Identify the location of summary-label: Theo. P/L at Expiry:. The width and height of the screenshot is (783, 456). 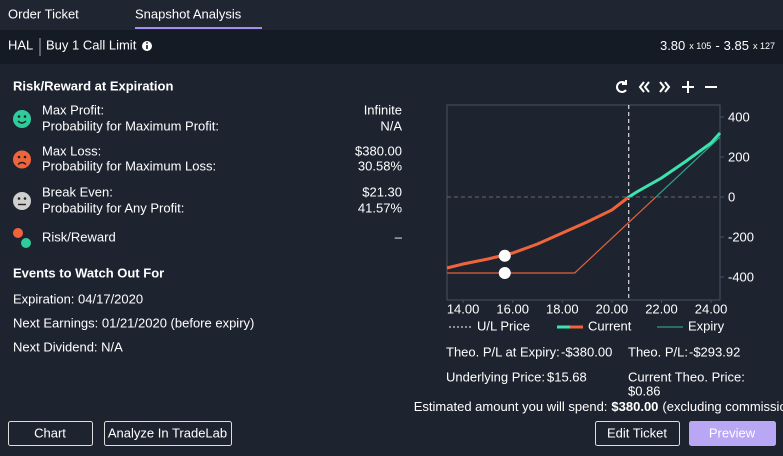
(503, 351).